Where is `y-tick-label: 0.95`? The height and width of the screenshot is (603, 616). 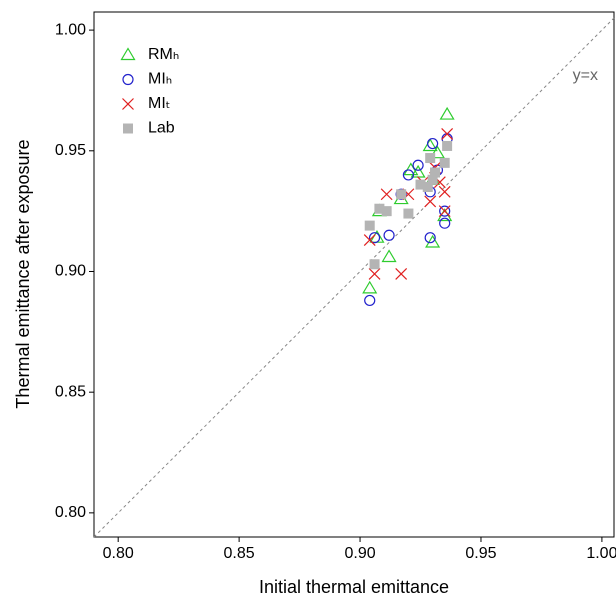 y-tick-label: 0.95 is located at coordinates (70, 150).